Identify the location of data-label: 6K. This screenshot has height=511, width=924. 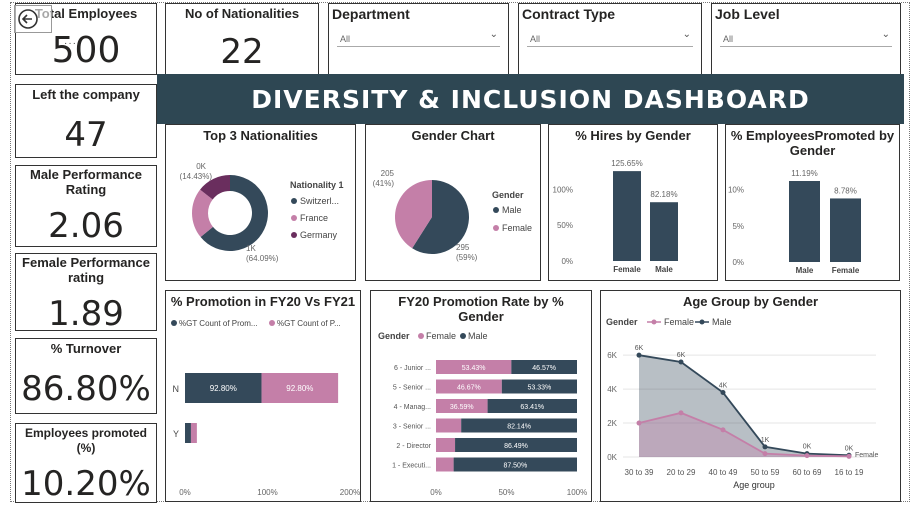
(639, 348).